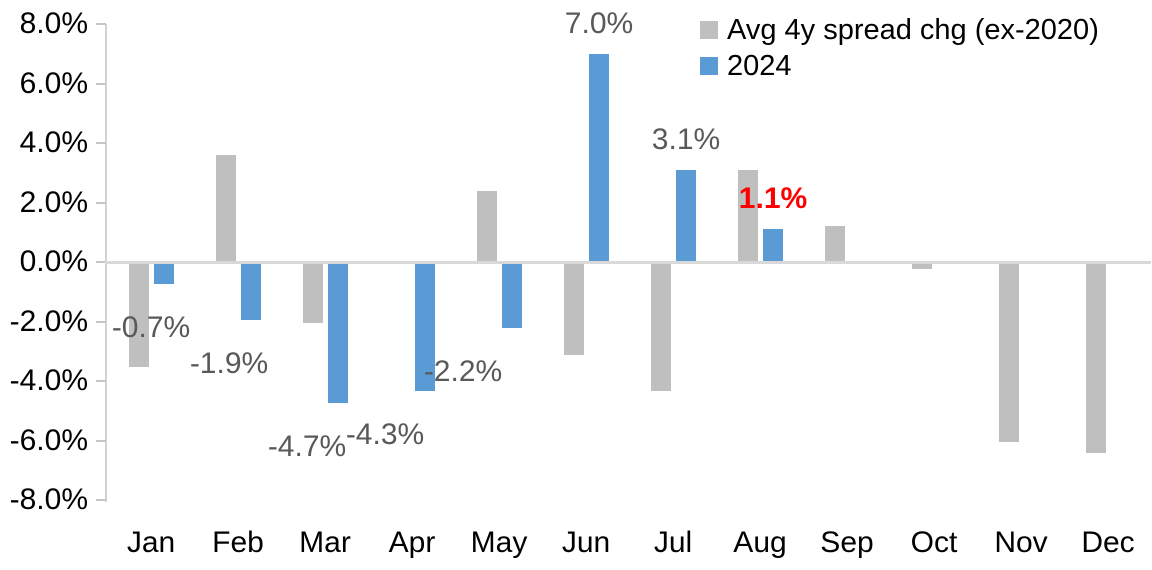 Image resolution: width=1152 pixels, height=570 pixels. What do you see at coordinates (412, 542) in the screenshot?
I see `x-axis-label-apr: Apr` at bounding box center [412, 542].